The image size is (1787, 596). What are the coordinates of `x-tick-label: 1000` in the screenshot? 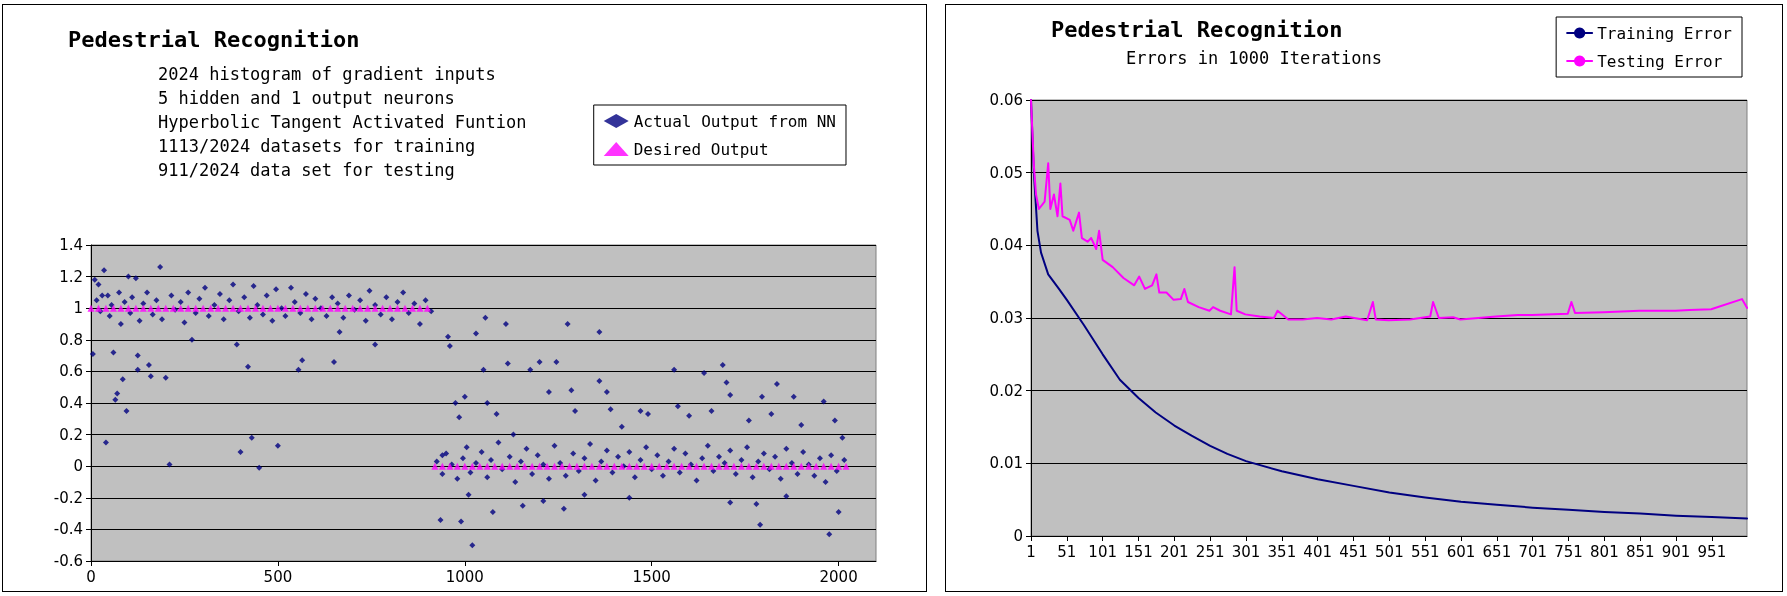 It's located at (464, 576).